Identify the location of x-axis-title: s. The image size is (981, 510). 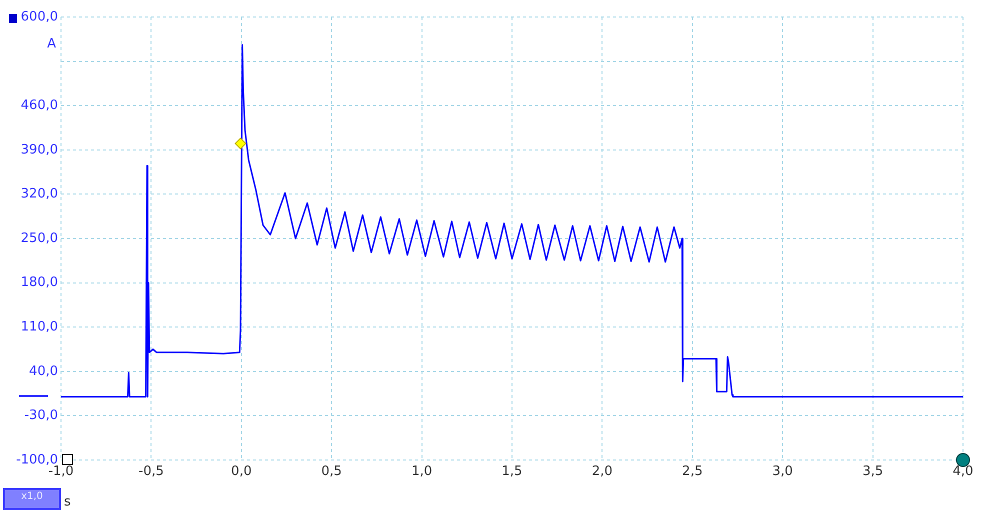
(67, 502).